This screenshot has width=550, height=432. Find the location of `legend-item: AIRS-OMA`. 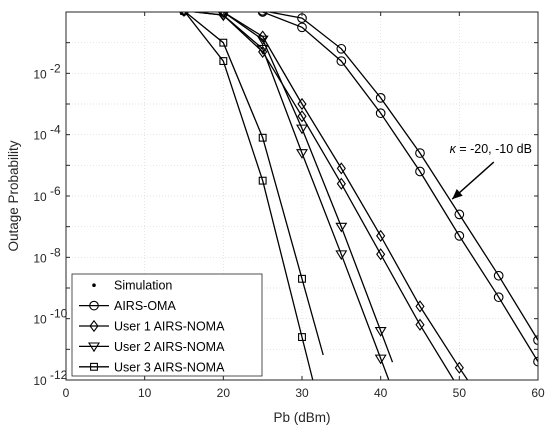

legend-item: AIRS-OMA is located at coordinates (127, 306).